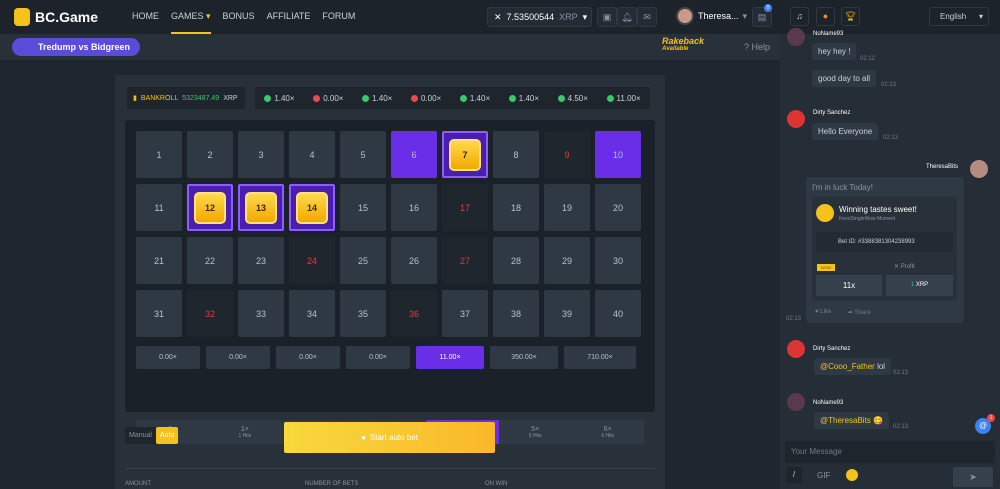 This screenshot has height=489, width=1000. Describe the element at coordinates (159, 154) in the screenshot. I see `keno-tile-1: 1` at that location.